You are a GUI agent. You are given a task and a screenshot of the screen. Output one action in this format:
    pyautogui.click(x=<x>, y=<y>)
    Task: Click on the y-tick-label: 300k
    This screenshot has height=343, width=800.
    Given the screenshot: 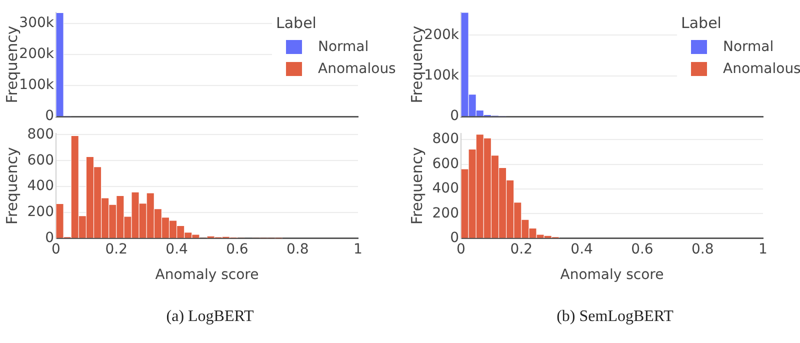 What is the action you would take?
    pyautogui.click(x=37, y=22)
    